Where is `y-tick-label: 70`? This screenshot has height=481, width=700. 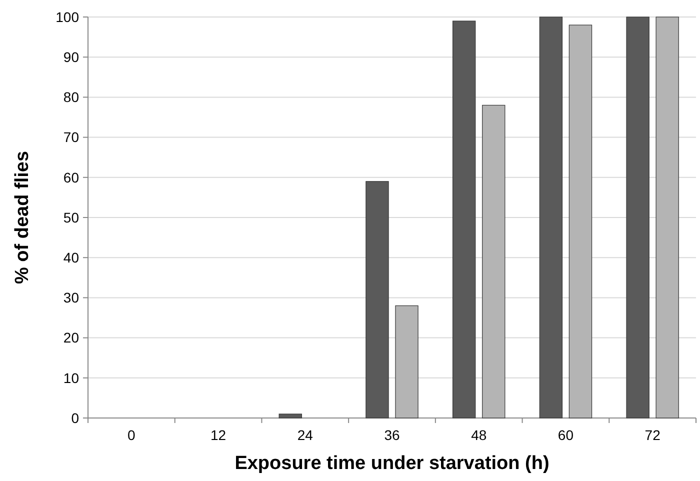 y-tick-label: 70 is located at coordinates (71, 137).